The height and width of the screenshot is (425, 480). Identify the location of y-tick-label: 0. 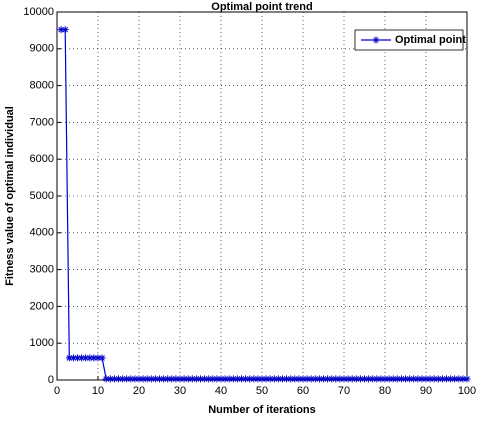
(51, 380).